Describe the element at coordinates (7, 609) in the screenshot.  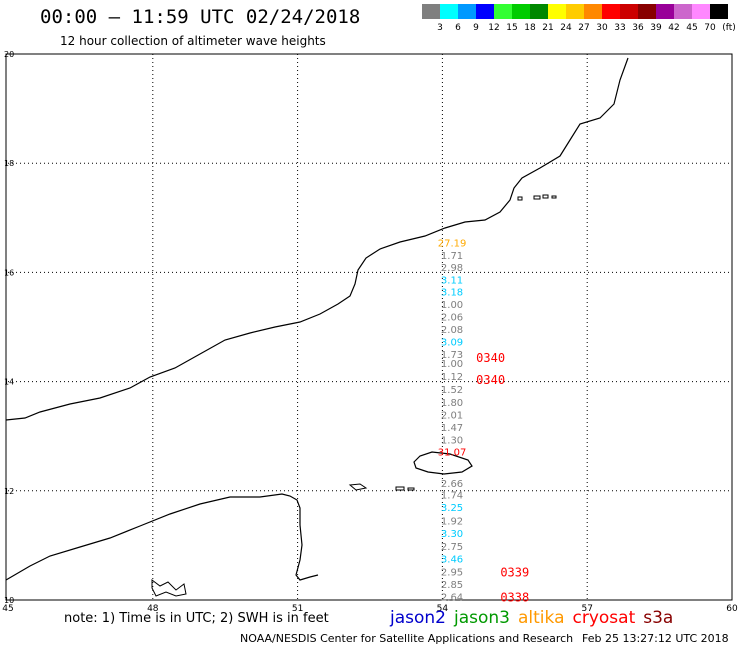
I see `lon-tick-label: 45` at that location.